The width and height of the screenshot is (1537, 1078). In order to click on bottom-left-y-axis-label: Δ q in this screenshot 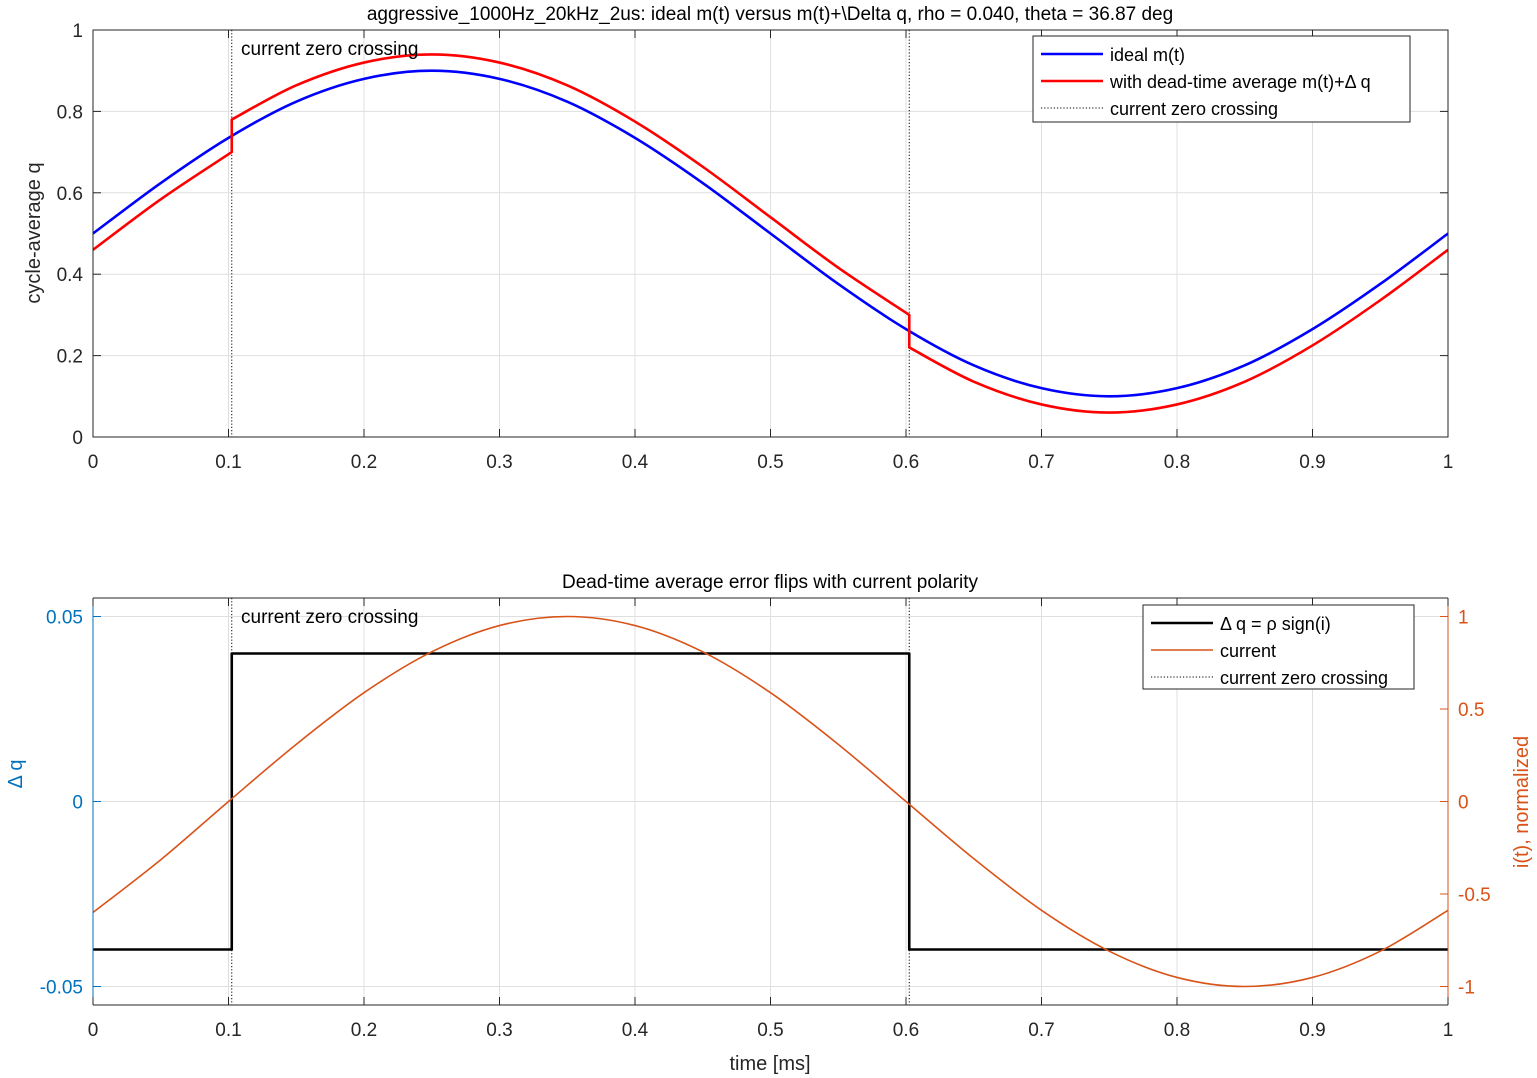, I will do `click(16, 774)`.